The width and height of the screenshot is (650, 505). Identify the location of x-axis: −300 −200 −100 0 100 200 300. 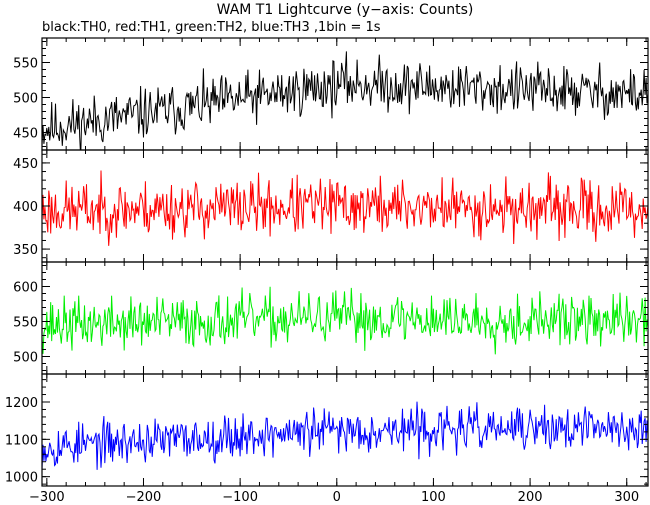
(334, 497).